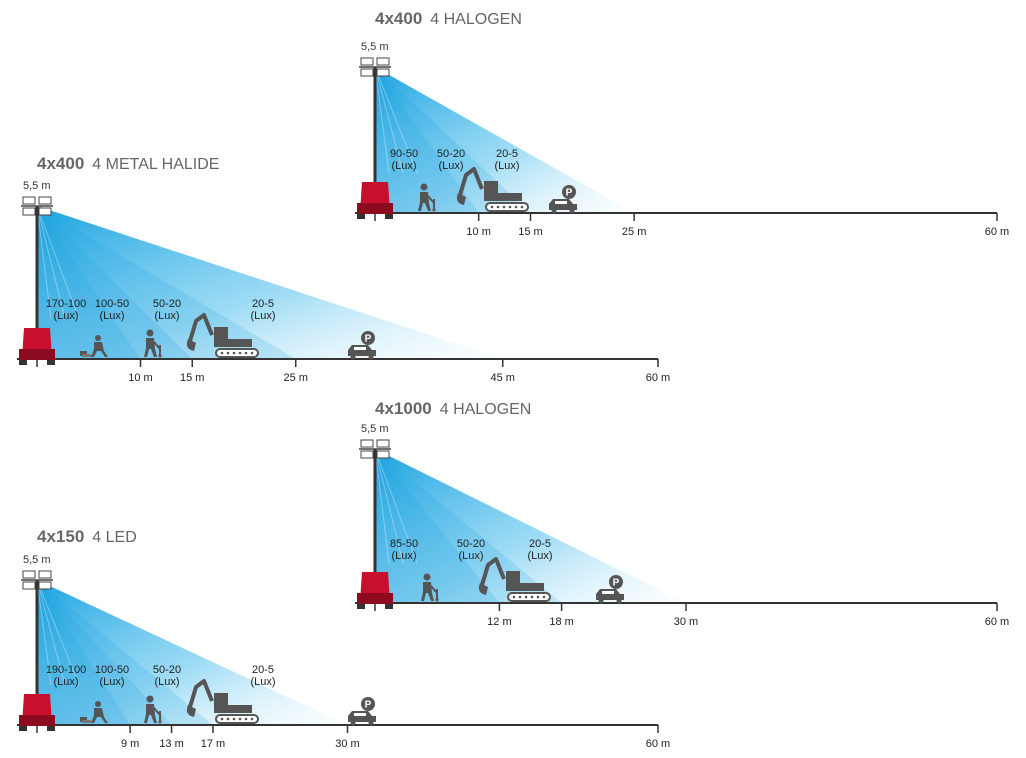 The width and height of the screenshot is (1026, 758). Describe the element at coordinates (130, 744) in the screenshot. I see `distance-label: 9 m` at that location.